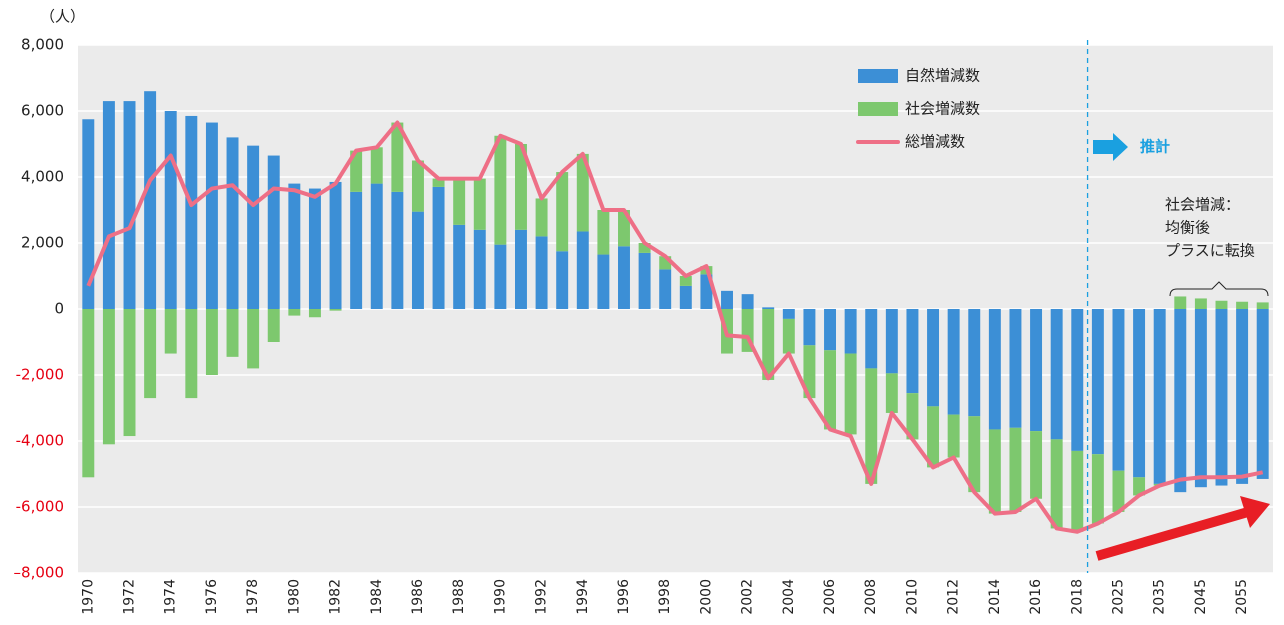  Describe the element at coordinates (748, 597) in the screenshot. I see `x-tick-label: 2002` at that location.